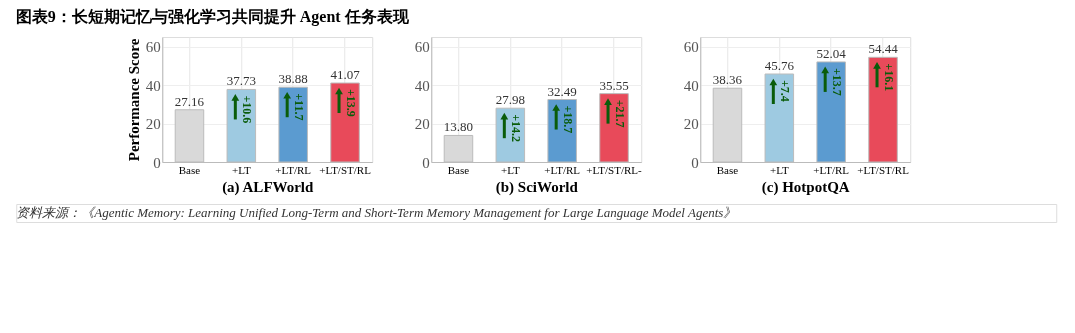  Describe the element at coordinates (614, 85) in the screenshot. I see `data-label: 35.55` at that location.